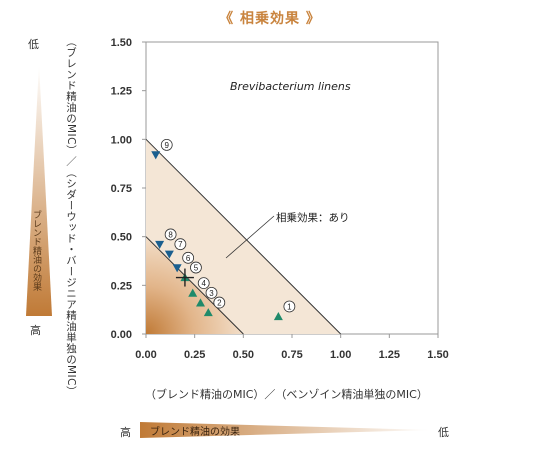  I want to click on bottom-scale-bar-label: ブレンド精油の効果, so click(195, 432).